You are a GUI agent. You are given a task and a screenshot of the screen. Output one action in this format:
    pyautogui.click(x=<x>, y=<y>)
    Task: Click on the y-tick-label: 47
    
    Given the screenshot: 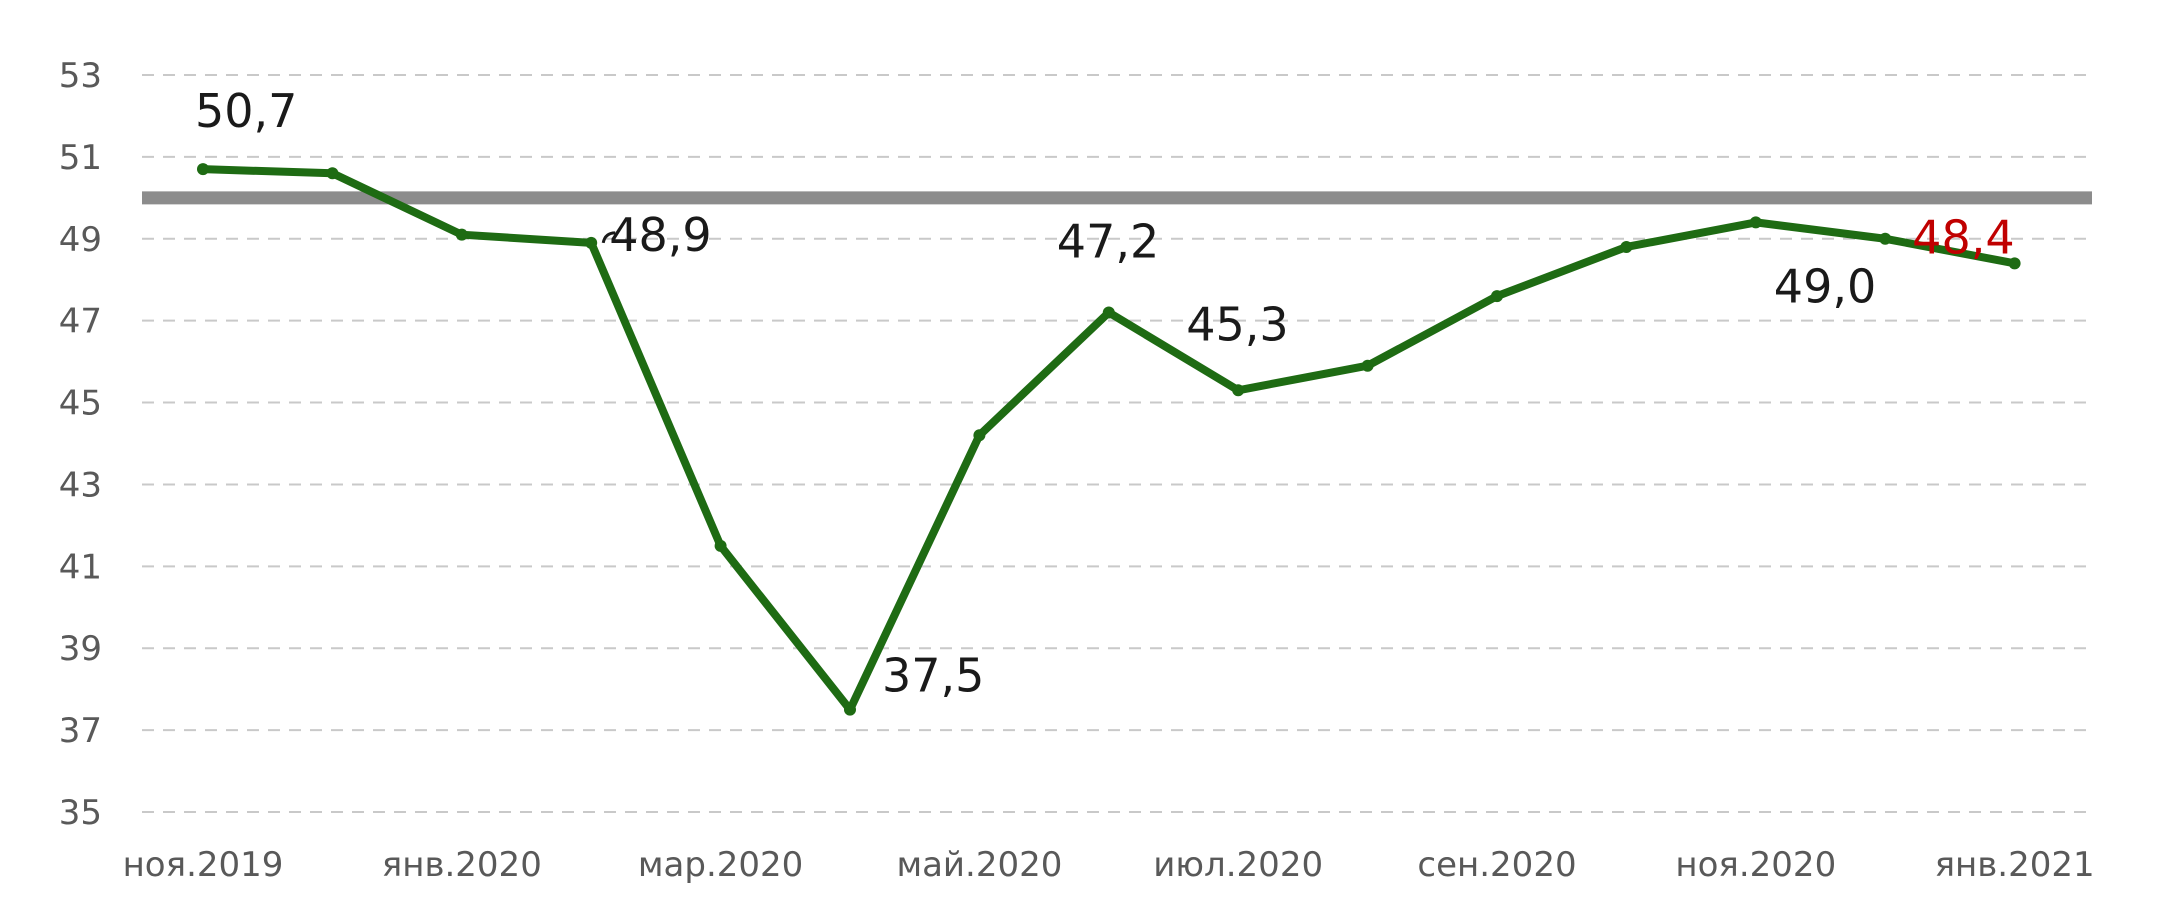 What is the action you would take?
    pyautogui.click(x=80, y=322)
    